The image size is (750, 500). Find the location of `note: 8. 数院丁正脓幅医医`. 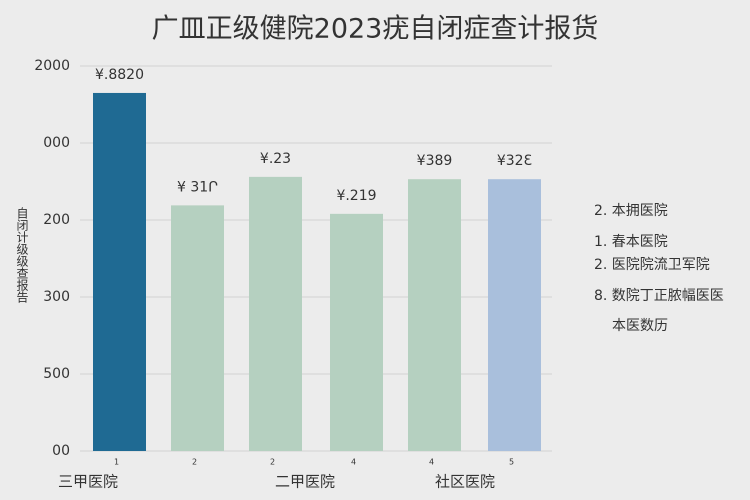

note: 8. 数院丁正脓幅医医 is located at coordinates (659, 295).